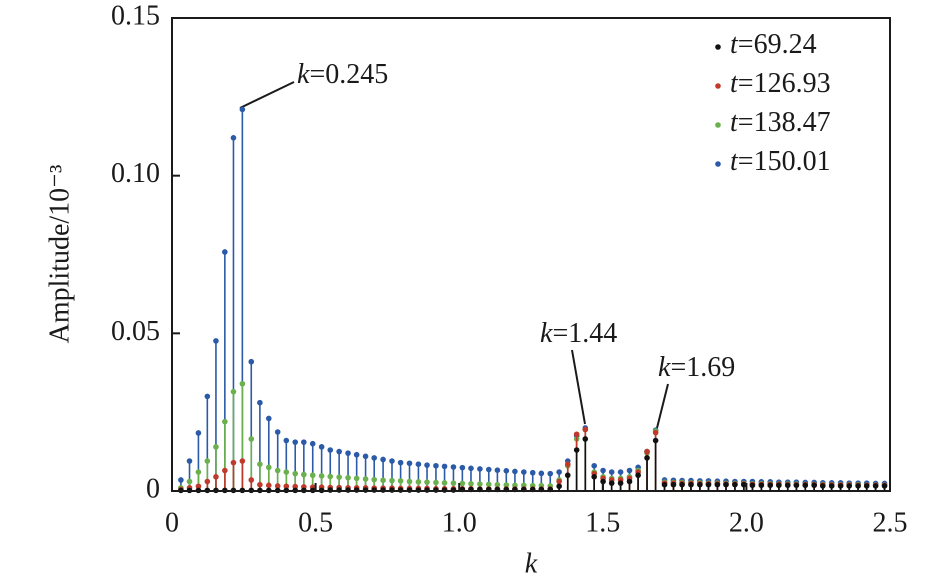 The height and width of the screenshot is (588, 945). What do you see at coordinates (172, 522) in the screenshot?
I see `x-tick-label: 0` at bounding box center [172, 522].